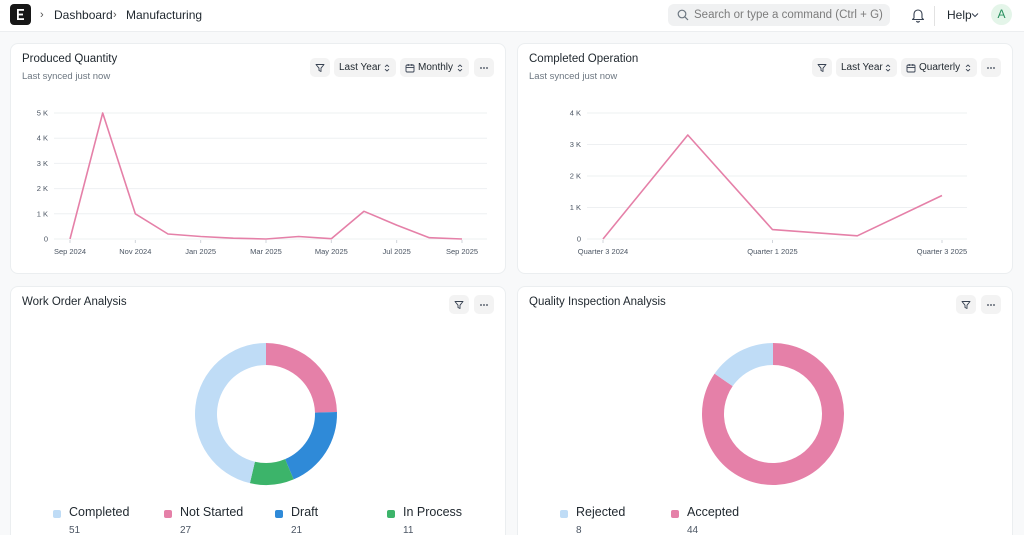 This screenshot has height=535, width=1024. What do you see at coordinates (603, 251) in the screenshot?
I see `x-tick-label: Quarter 3 2024` at bounding box center [603, 251].